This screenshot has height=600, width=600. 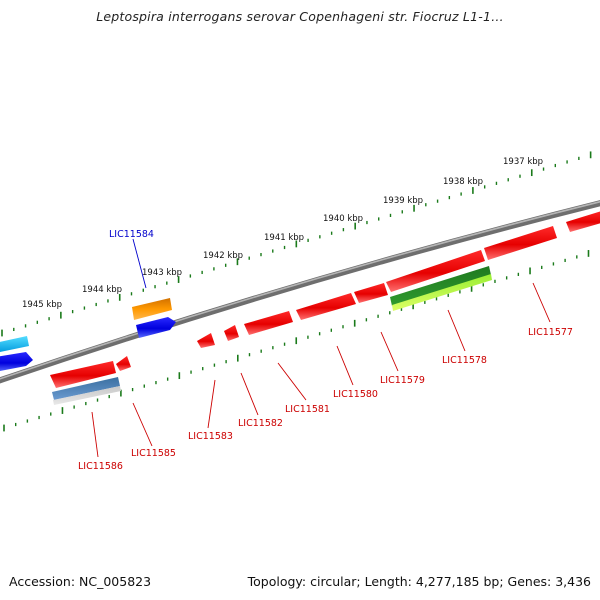 What do you see at coordinates (211, 404) in the screenshot?
I see `leader-lic11583` at bounding box center [211, 404].